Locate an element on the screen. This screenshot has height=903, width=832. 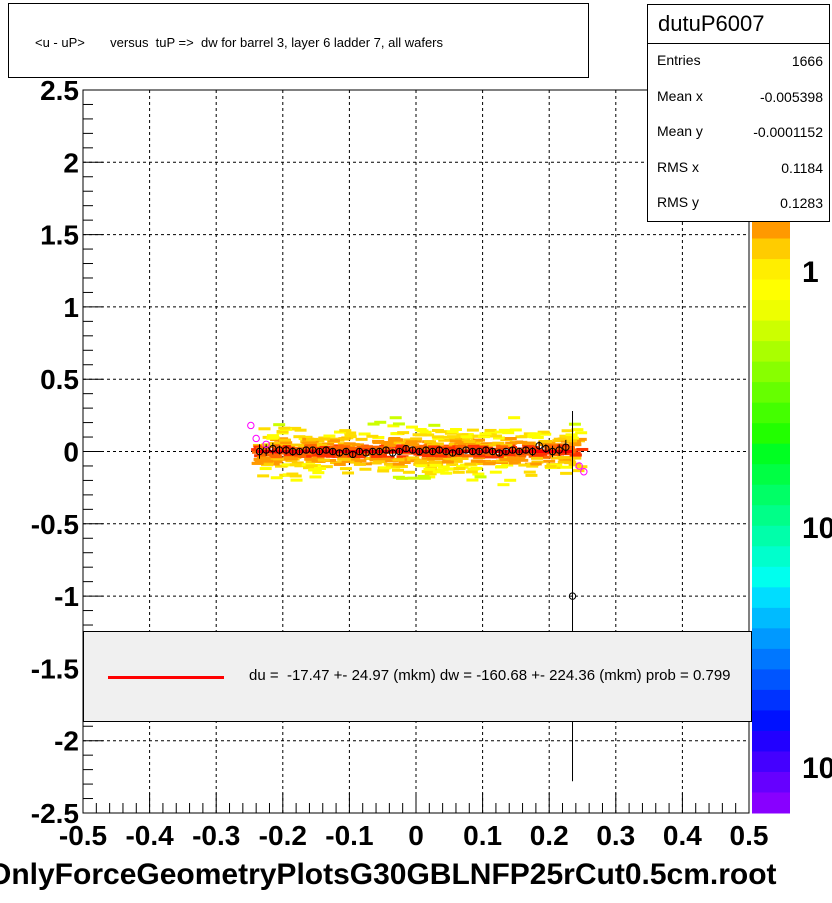
stats-key: Mean x is located at coordinates (680, 95).